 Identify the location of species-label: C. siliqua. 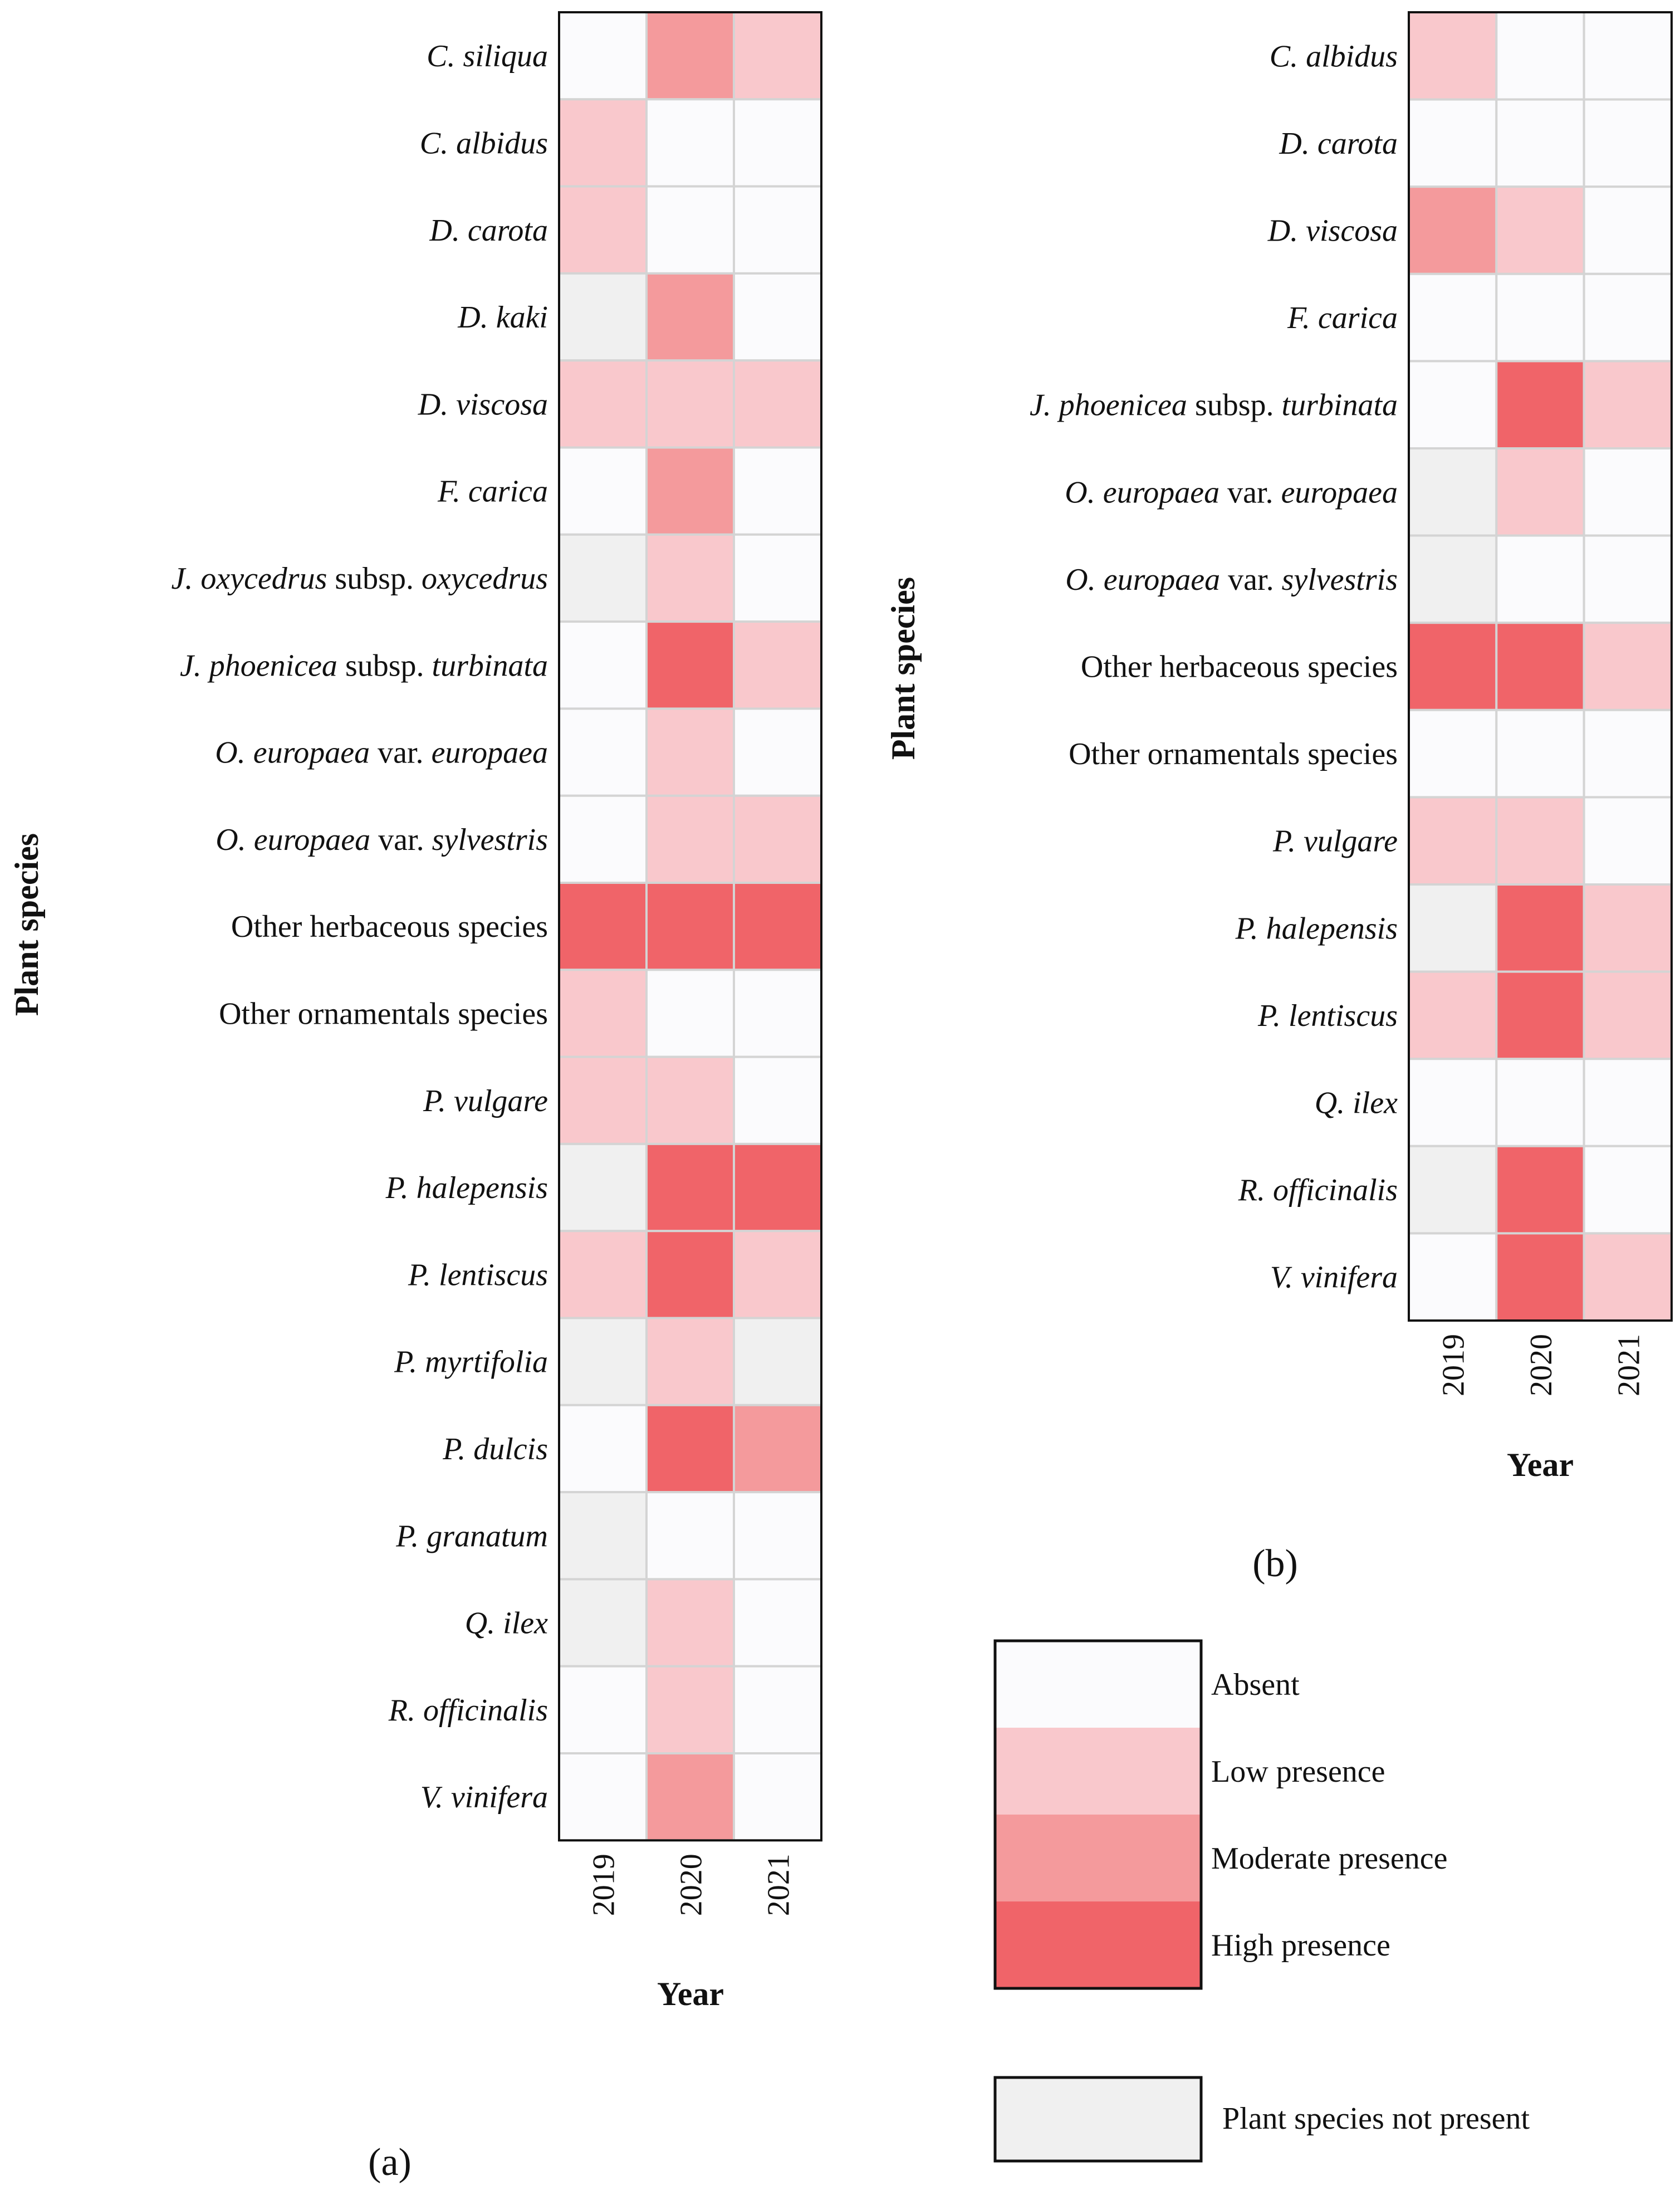
(487, 56).